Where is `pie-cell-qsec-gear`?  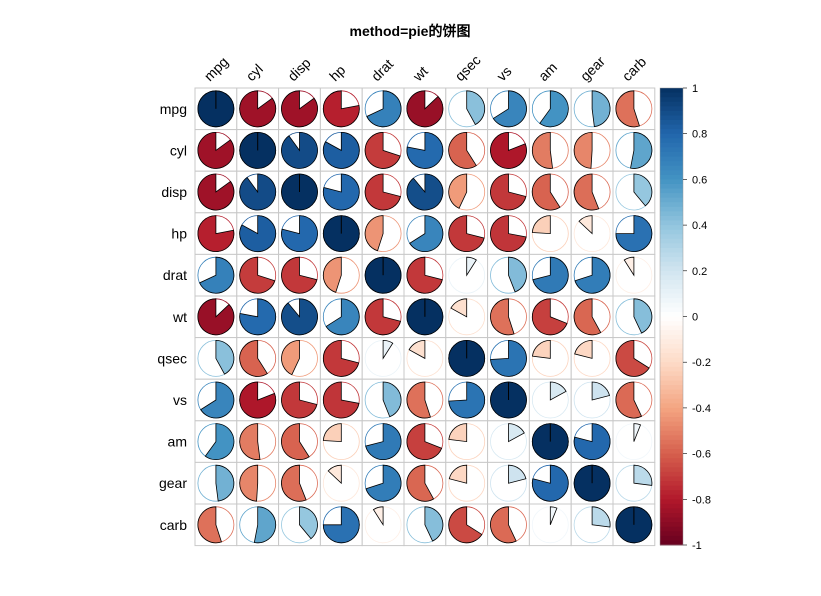 pie-cell-qsec-gear is located at coordinates (592, 358).